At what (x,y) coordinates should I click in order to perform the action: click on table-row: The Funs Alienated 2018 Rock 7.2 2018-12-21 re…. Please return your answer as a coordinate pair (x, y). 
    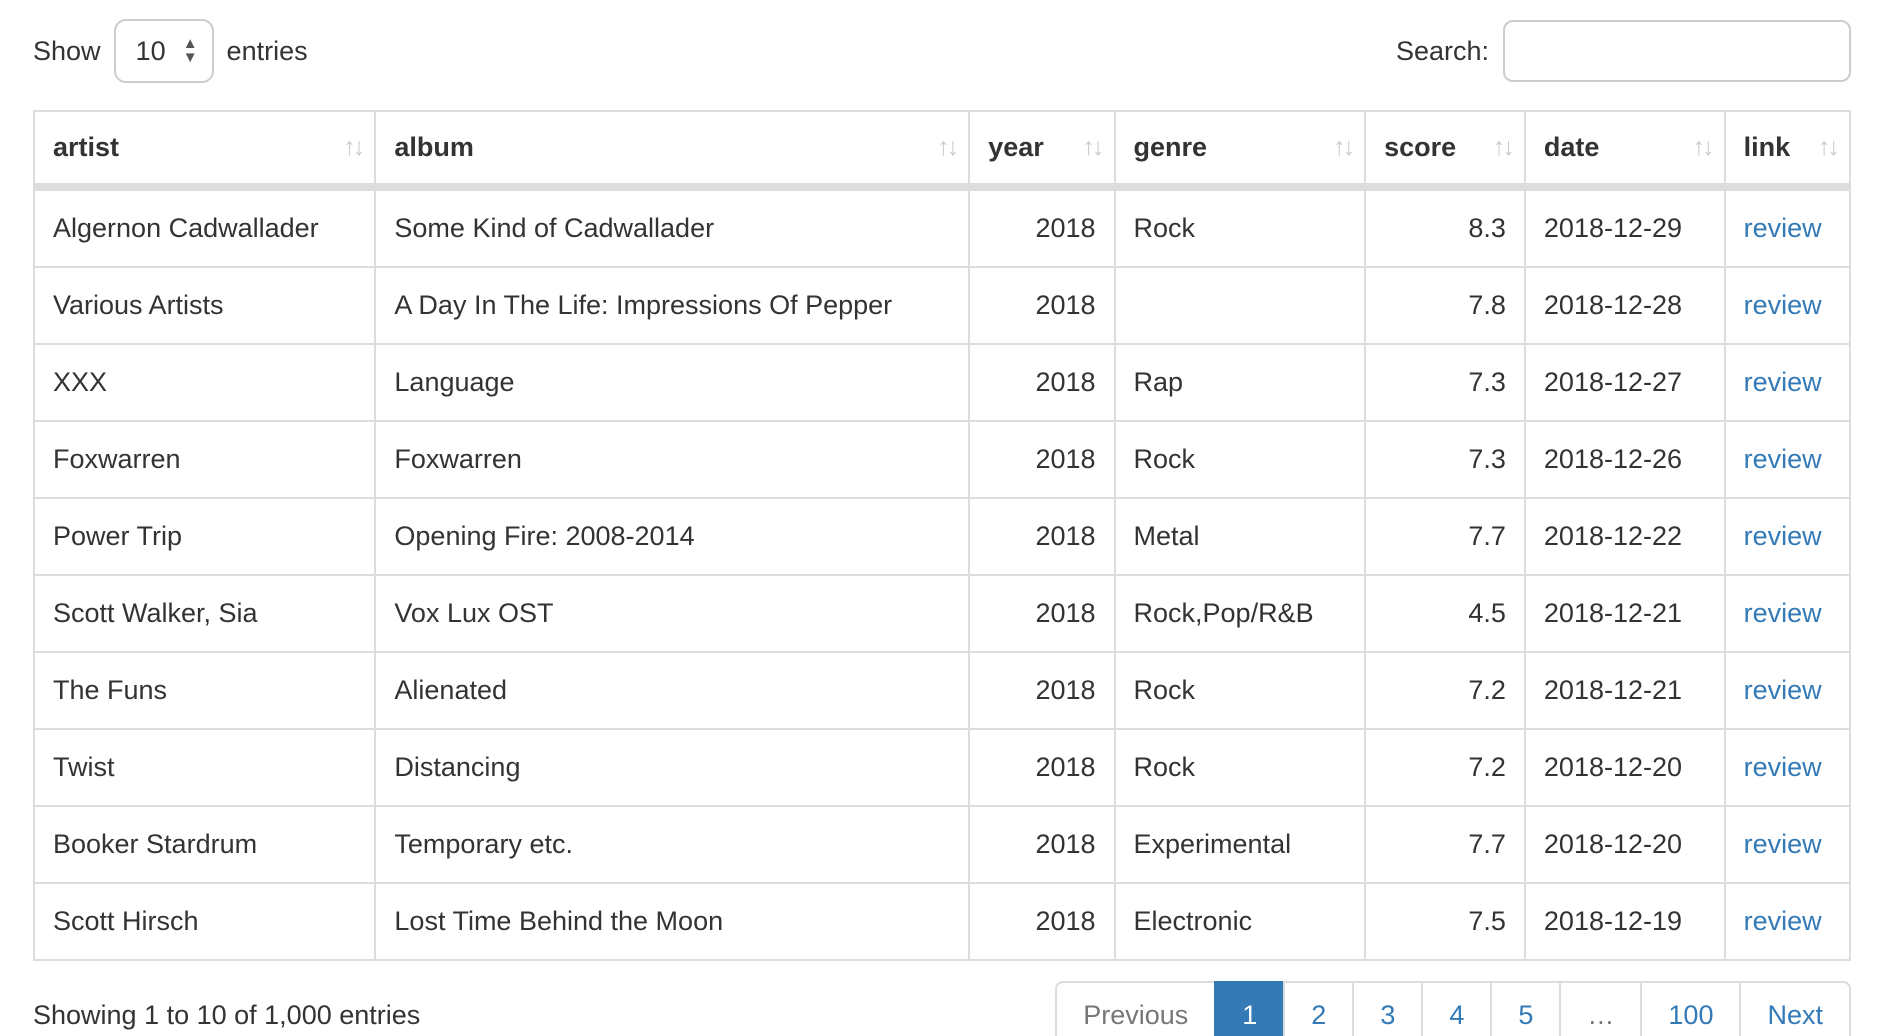
    Looking at the image, I should click on (942, 690).